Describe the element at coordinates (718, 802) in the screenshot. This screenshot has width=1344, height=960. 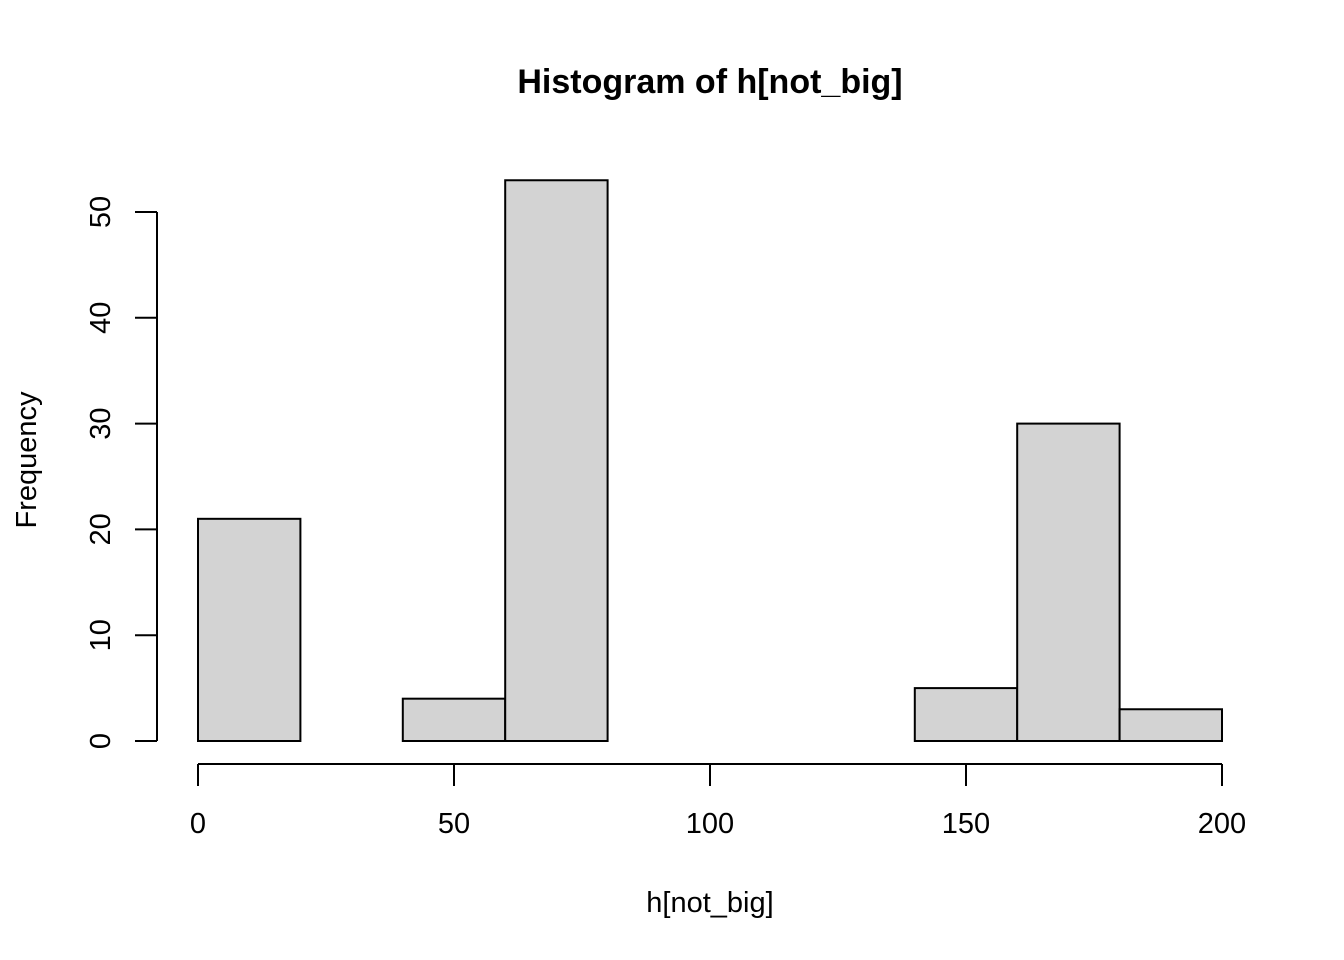
I see `x-ticks-group: 0 50 100 150 200` at that location.